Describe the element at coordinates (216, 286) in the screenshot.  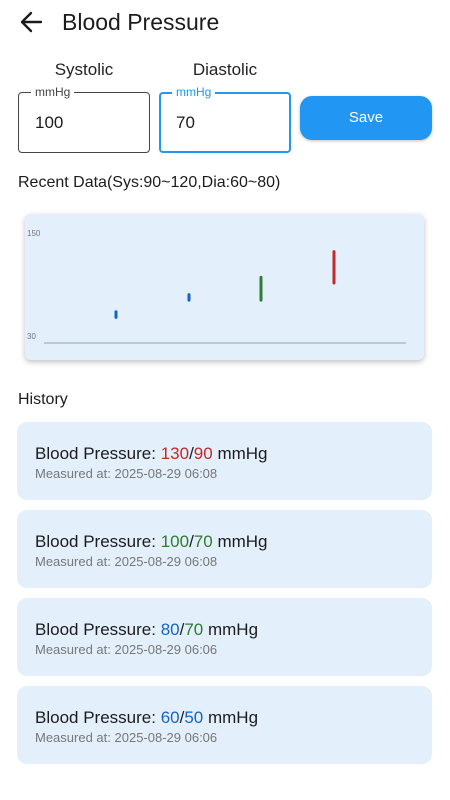
I see `chart-svg: 150 30` at that location.